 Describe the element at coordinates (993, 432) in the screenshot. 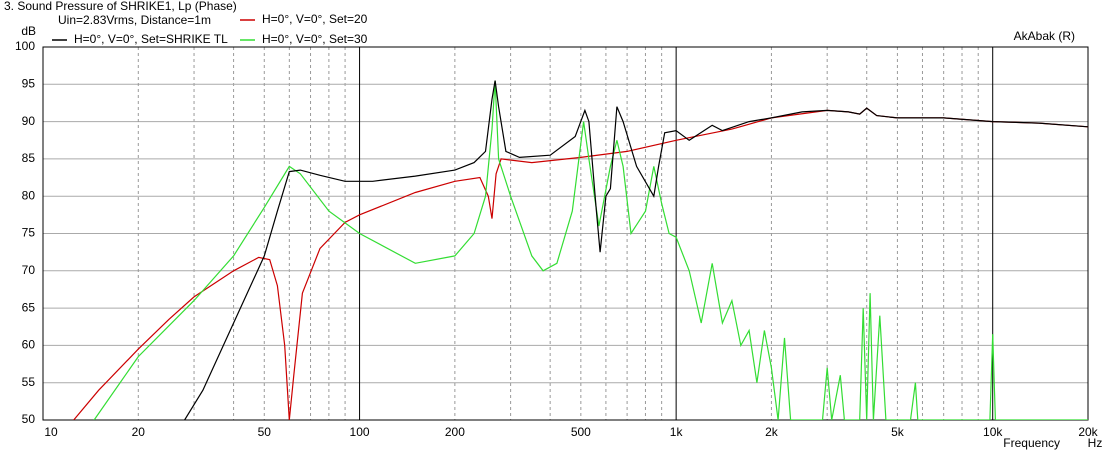

I see `x-tick-label: 10k` at that location.